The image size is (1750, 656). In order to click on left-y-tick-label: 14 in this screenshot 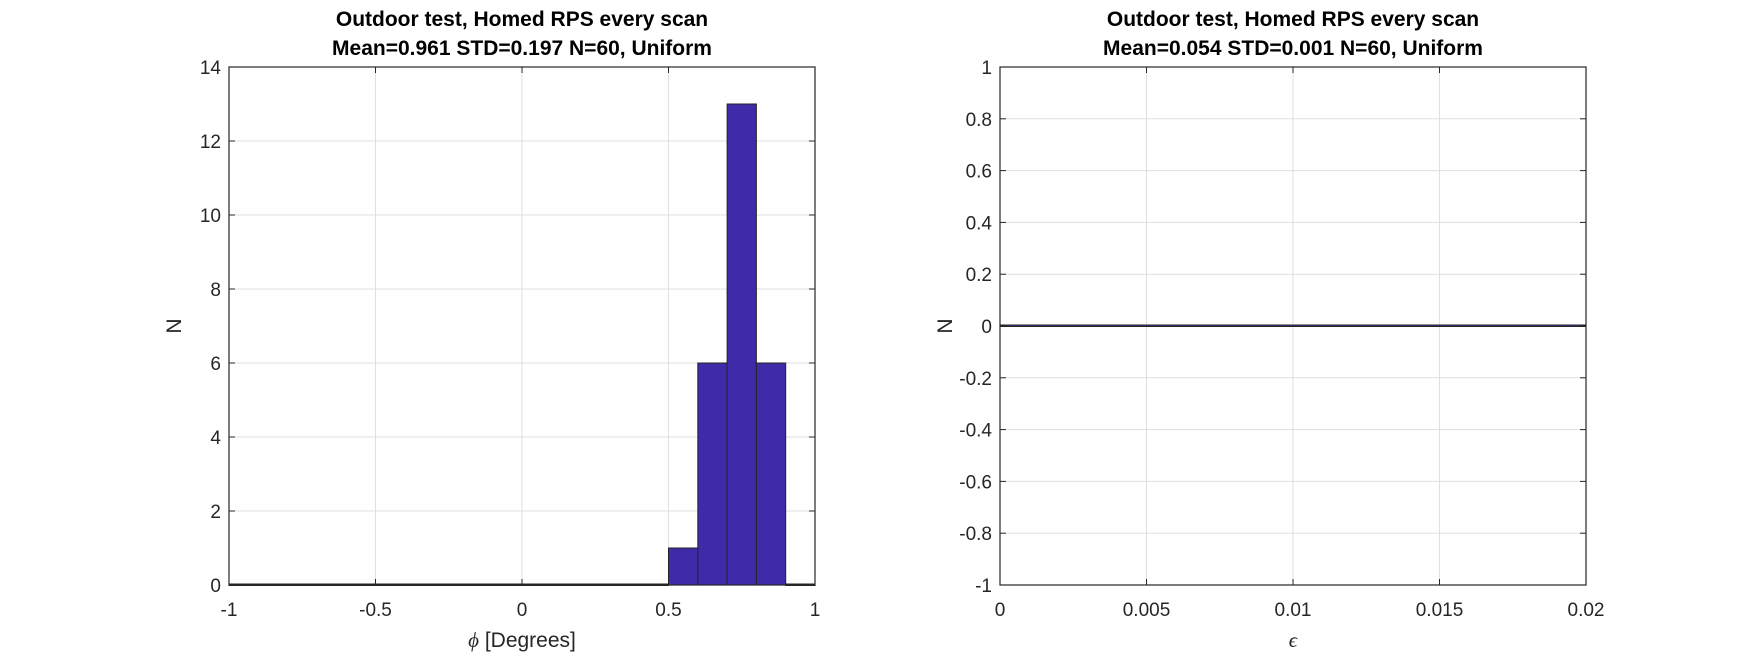, I will do `click(211, 68)`.